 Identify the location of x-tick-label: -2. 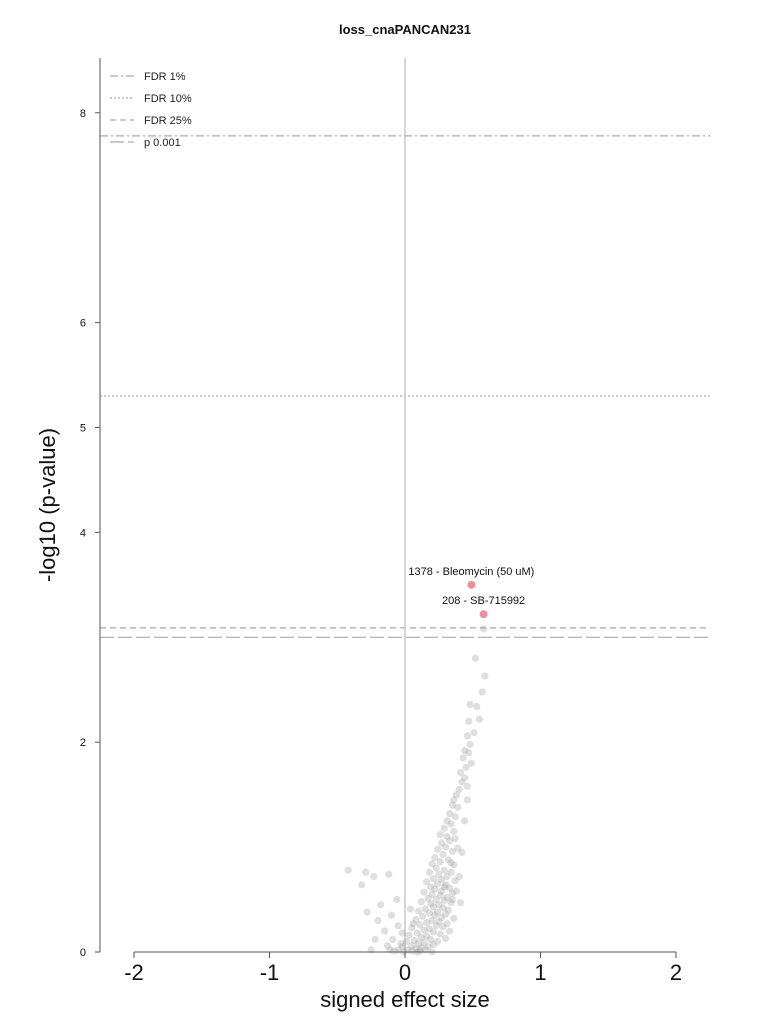
(134, 972).